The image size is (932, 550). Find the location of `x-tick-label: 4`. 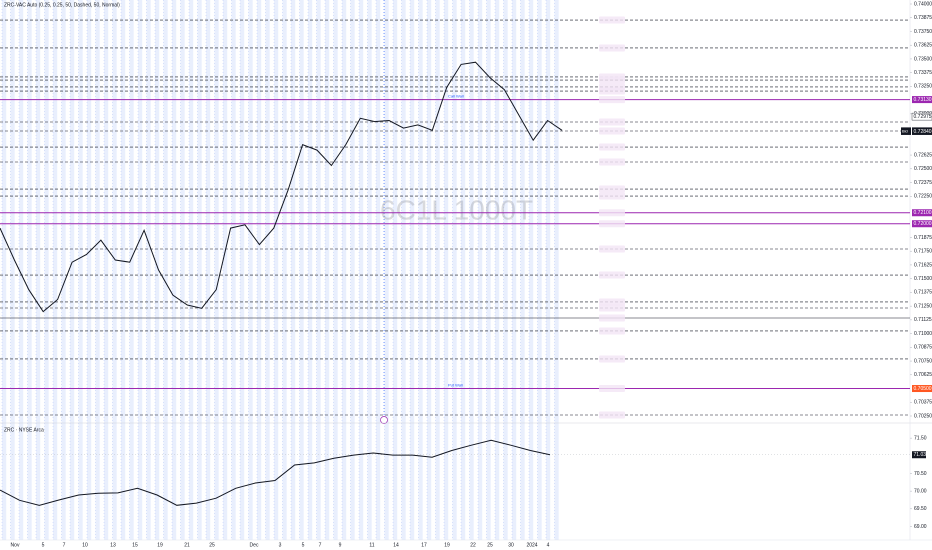

x-tick-label: 4 is located at coordinates (548, 545).